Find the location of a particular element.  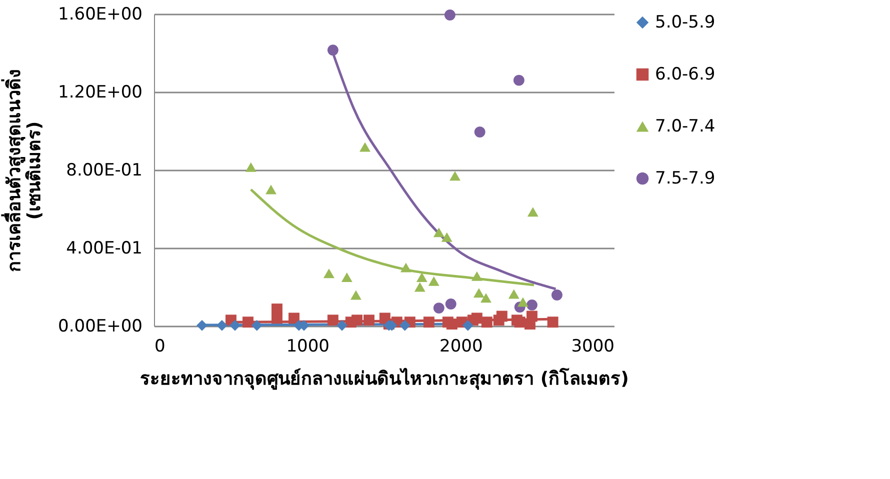

x-axis-title: ระยะทางจากจุดศูนย์กลางแผ่นดินไหวเกาะสุมาตรา (กิโลเมตร) is located at coordinates (384, 379).